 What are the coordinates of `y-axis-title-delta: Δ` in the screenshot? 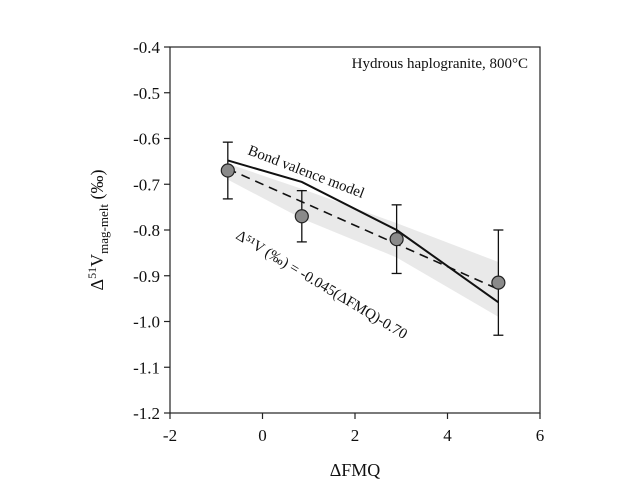 It's located at (97, 285).